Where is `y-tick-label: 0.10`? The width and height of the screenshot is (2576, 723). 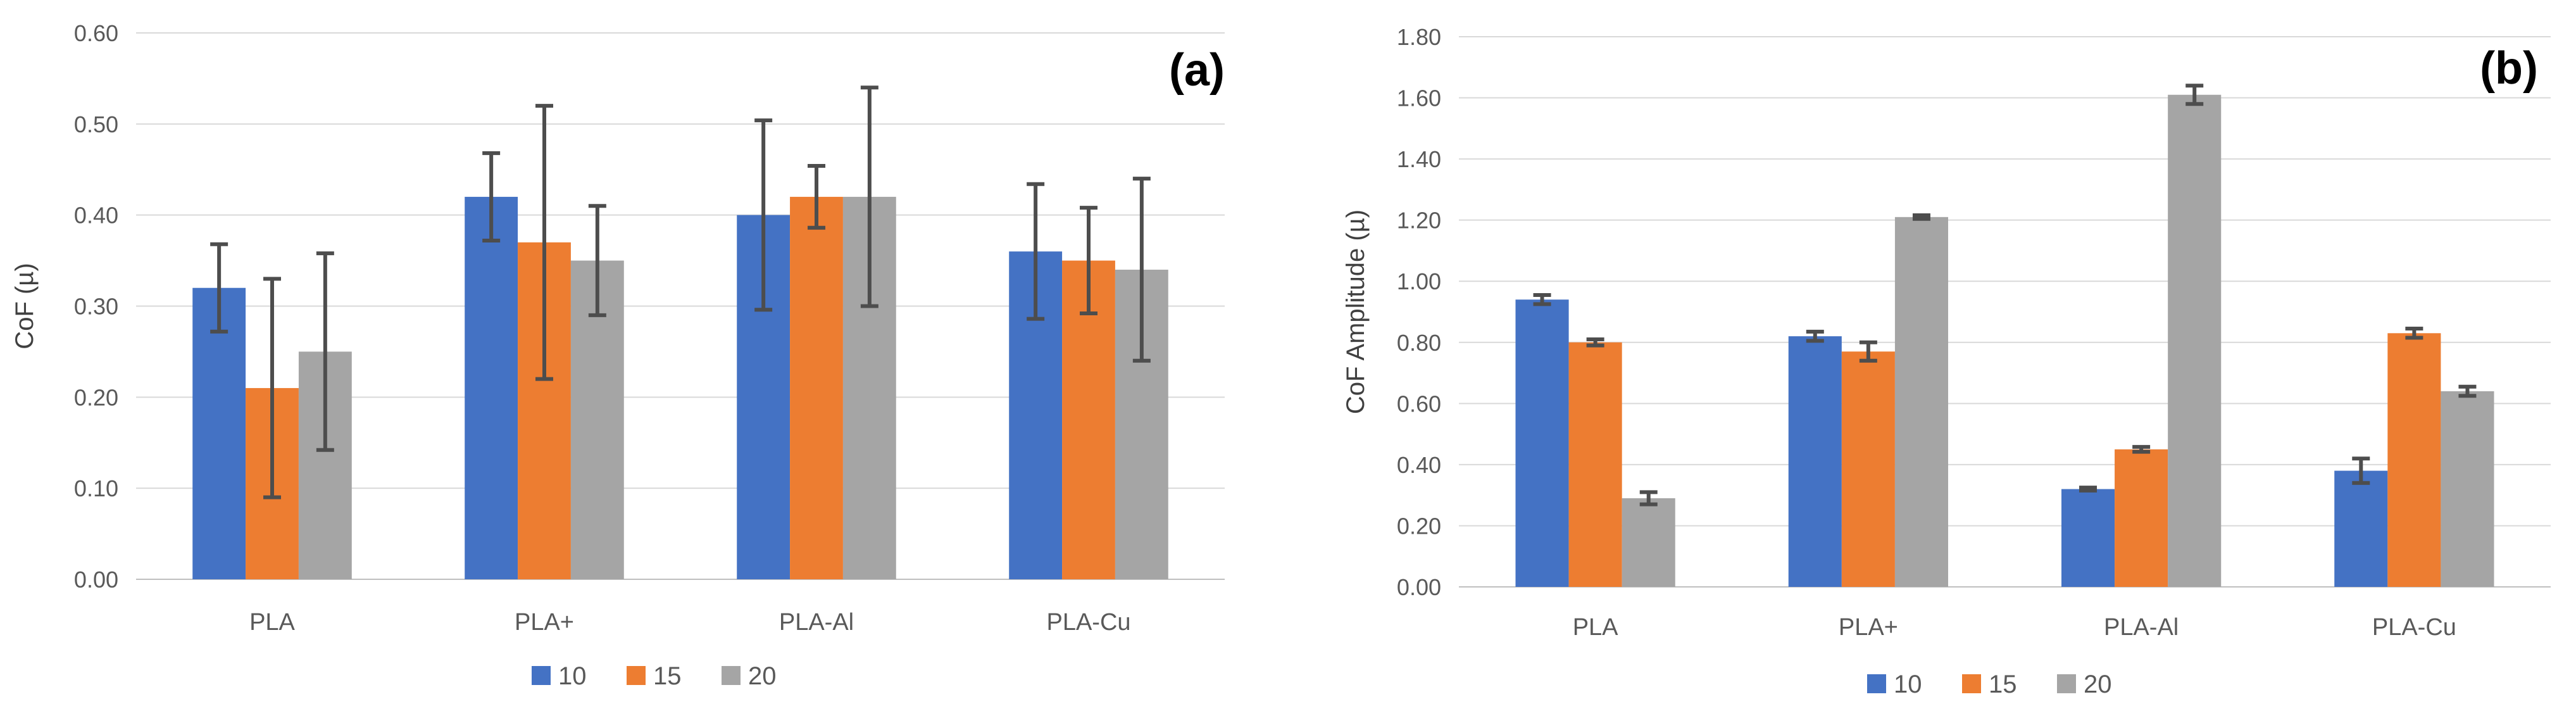
y-tick-label: 0.10 is located at coordinates (96, 488).